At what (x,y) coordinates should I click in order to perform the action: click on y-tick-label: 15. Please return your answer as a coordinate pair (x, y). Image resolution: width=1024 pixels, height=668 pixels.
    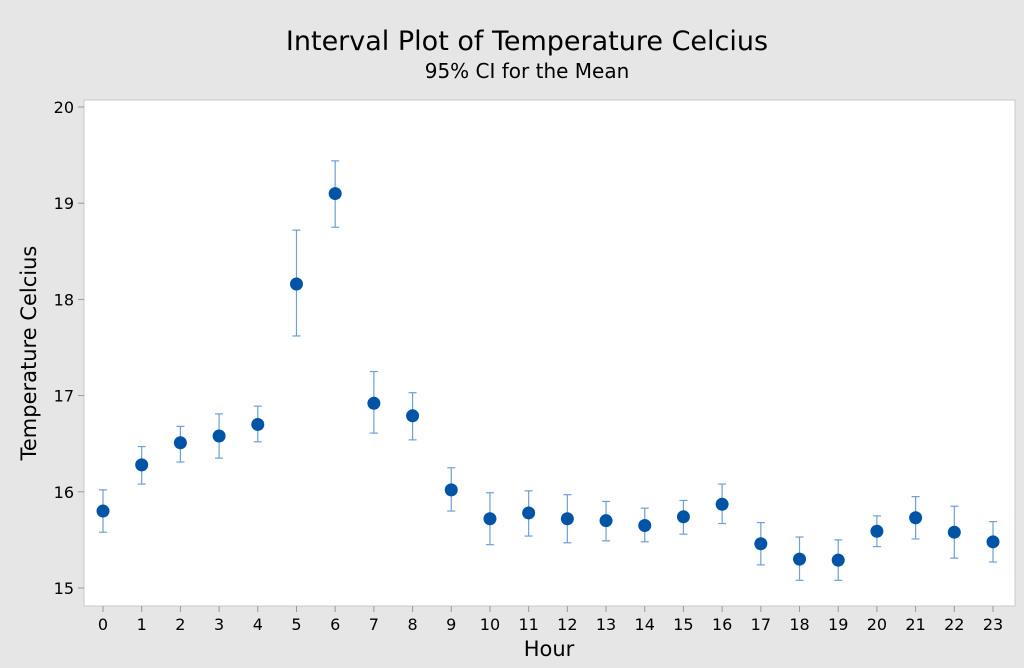
    Looking at the image, I should click on (64, 588).